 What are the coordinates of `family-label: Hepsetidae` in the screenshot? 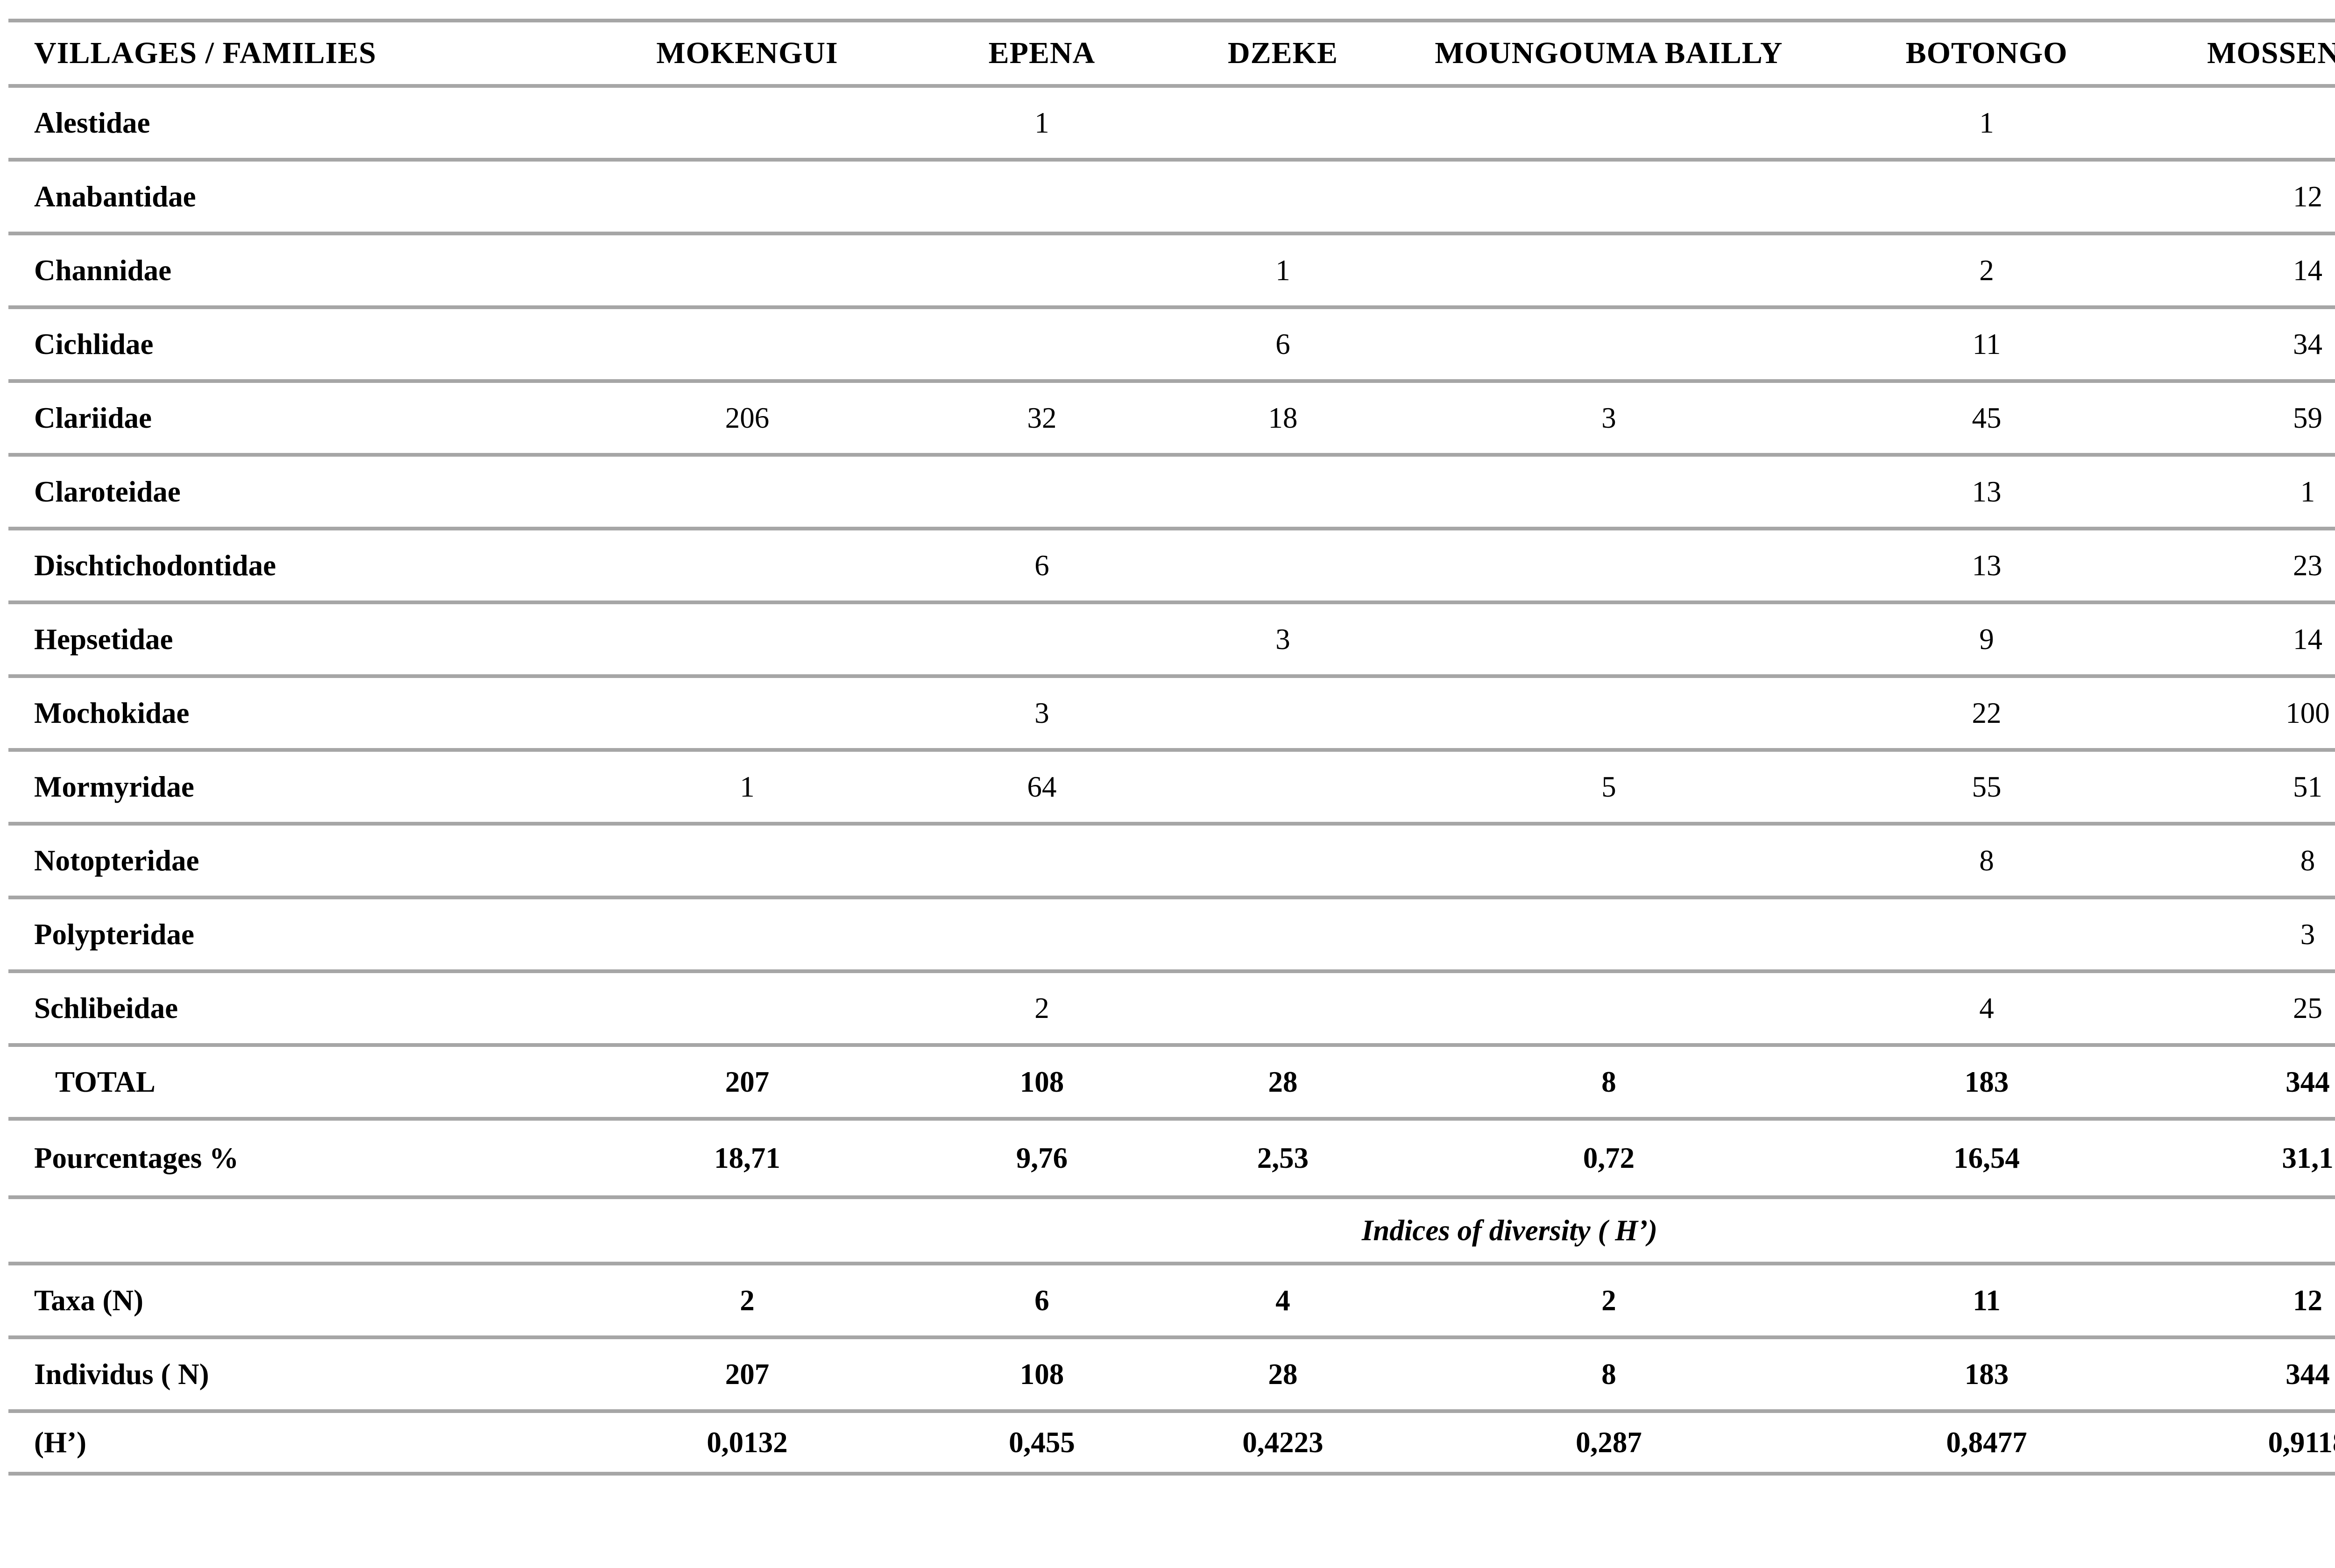 It's located at (104, 639).